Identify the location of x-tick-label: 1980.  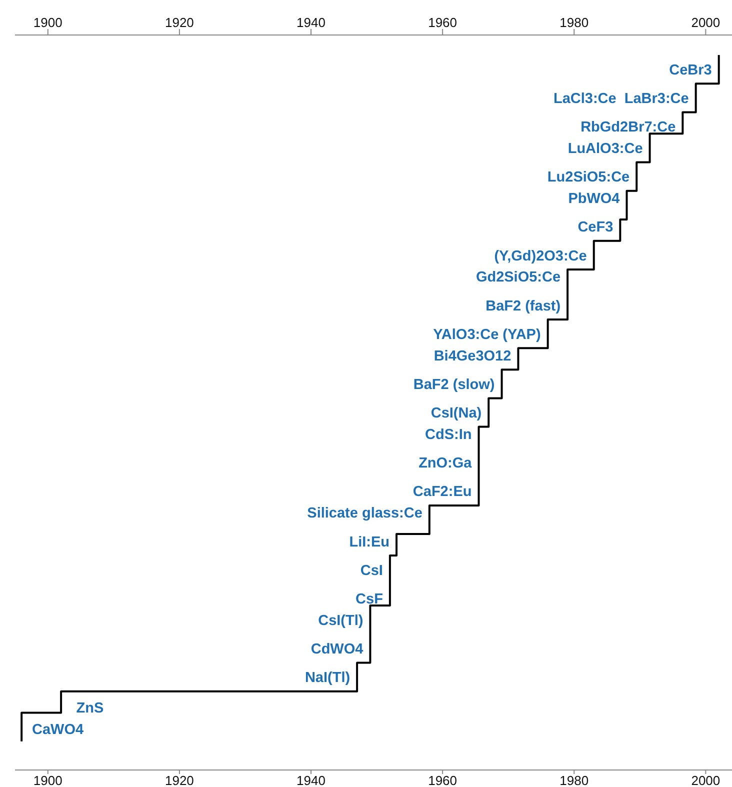
(574, 780).